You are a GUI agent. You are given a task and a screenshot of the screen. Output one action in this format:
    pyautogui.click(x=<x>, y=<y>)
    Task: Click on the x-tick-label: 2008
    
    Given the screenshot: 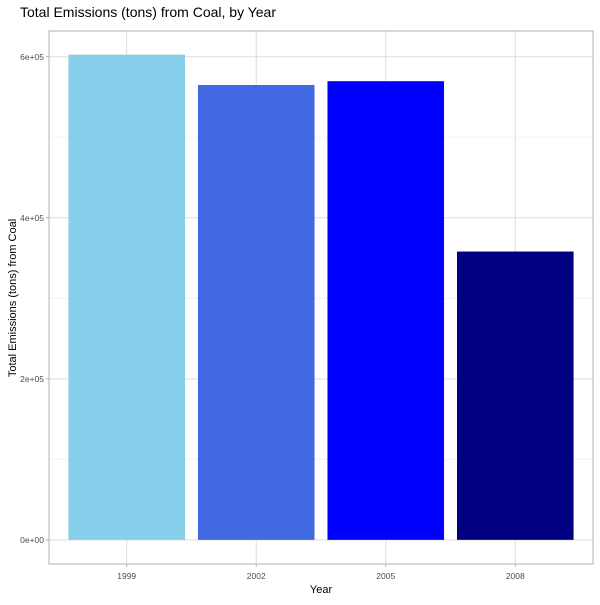 What is the action you would take?
    pyautogui.click(x=515, y=576)
    